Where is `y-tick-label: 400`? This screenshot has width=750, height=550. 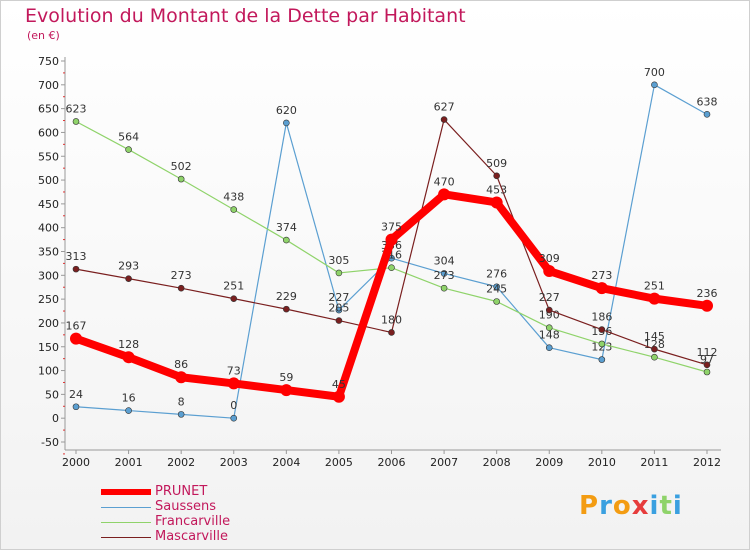
y-tick-label: 400 is located at coordinates (48, 228).